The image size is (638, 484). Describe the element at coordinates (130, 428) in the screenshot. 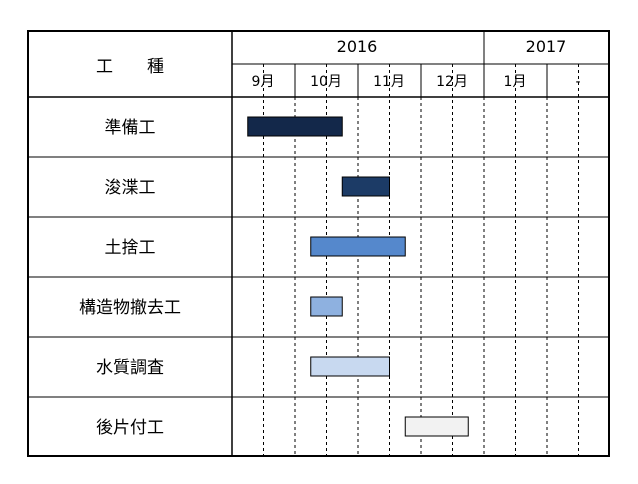

I see `task-label: 後片付工` at that location.